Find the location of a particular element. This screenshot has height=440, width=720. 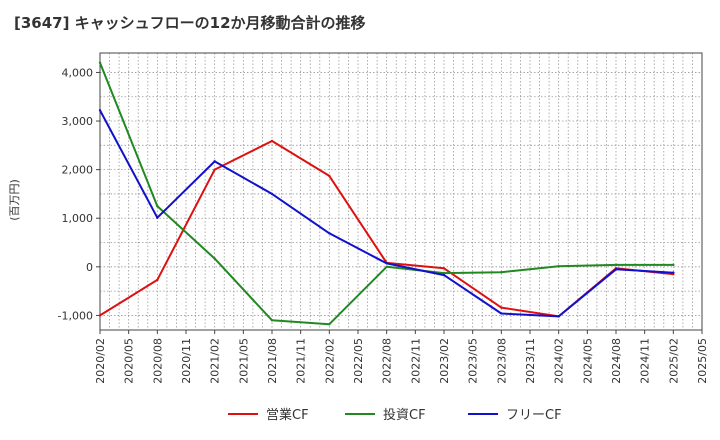

x-tick-label: 2025/02 is located at coordinates (673, 361).